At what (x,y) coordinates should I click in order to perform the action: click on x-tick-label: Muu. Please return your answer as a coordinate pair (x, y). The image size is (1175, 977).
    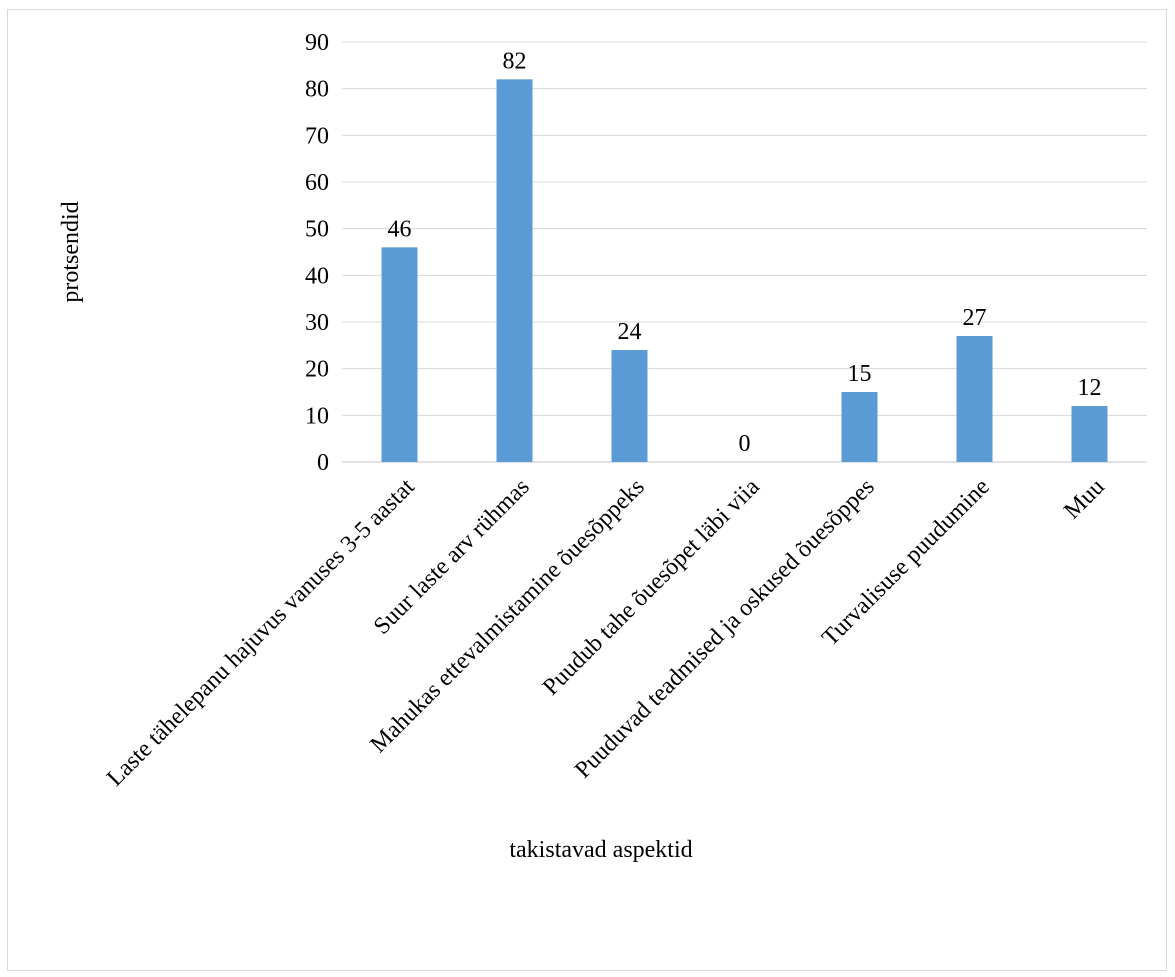
    Looking at the image, I should click on (1084, 499).